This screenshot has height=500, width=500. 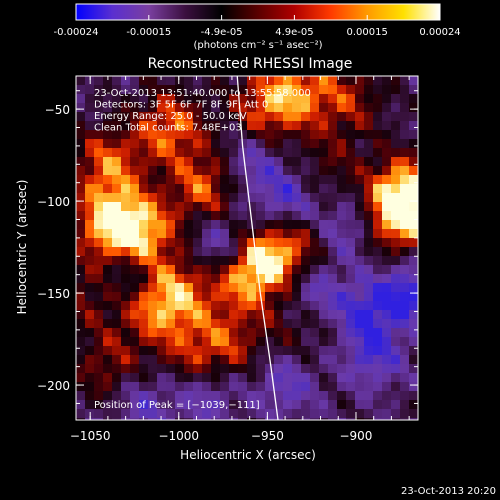 I want to click on x-tick-label: −950, so click(x=267, y=436).